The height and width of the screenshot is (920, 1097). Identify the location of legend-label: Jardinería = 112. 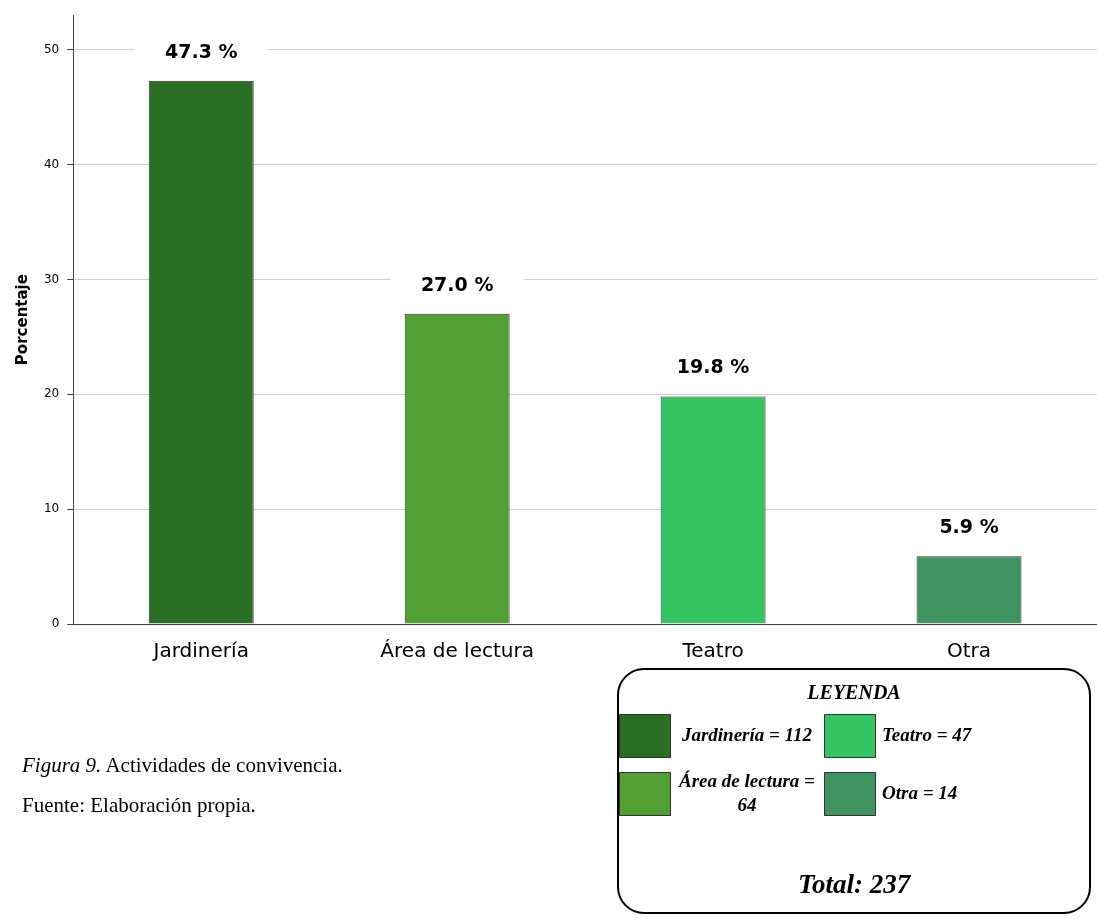
(746, 734).